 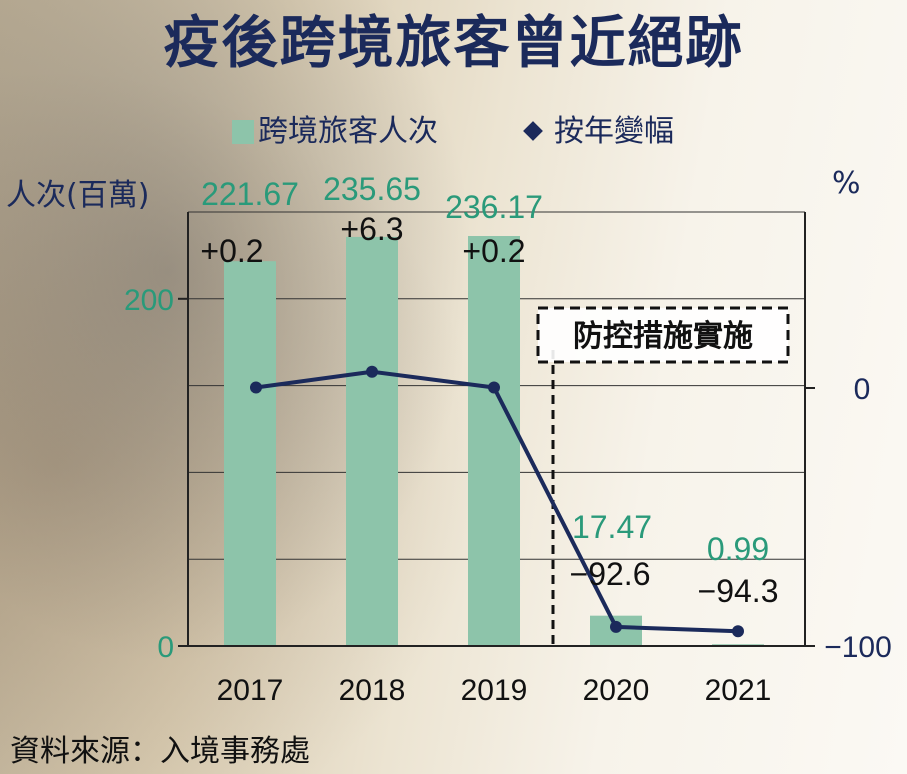 I want to click on line-point-2018, so click(x=372, y=371).